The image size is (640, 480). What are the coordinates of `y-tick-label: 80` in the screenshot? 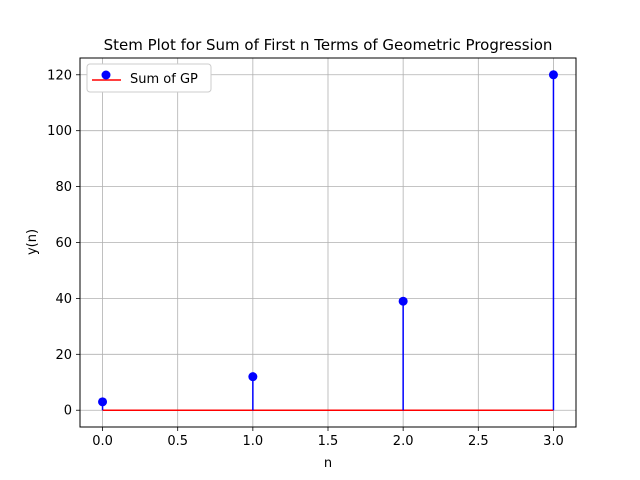 It's located at (63, 187).